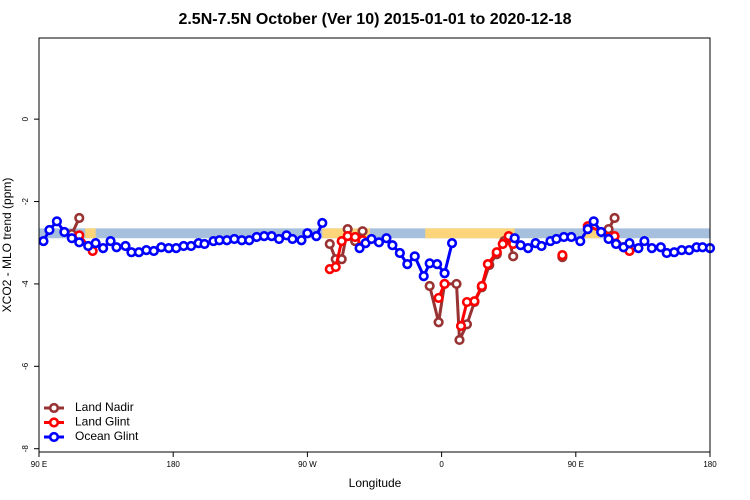 The height and width of the screenshot is (500, 750). What do you see at coordinates (375, 483) in the screenshot?
I see `x-axis-title: Longitude` at bounding box center [375, 483].